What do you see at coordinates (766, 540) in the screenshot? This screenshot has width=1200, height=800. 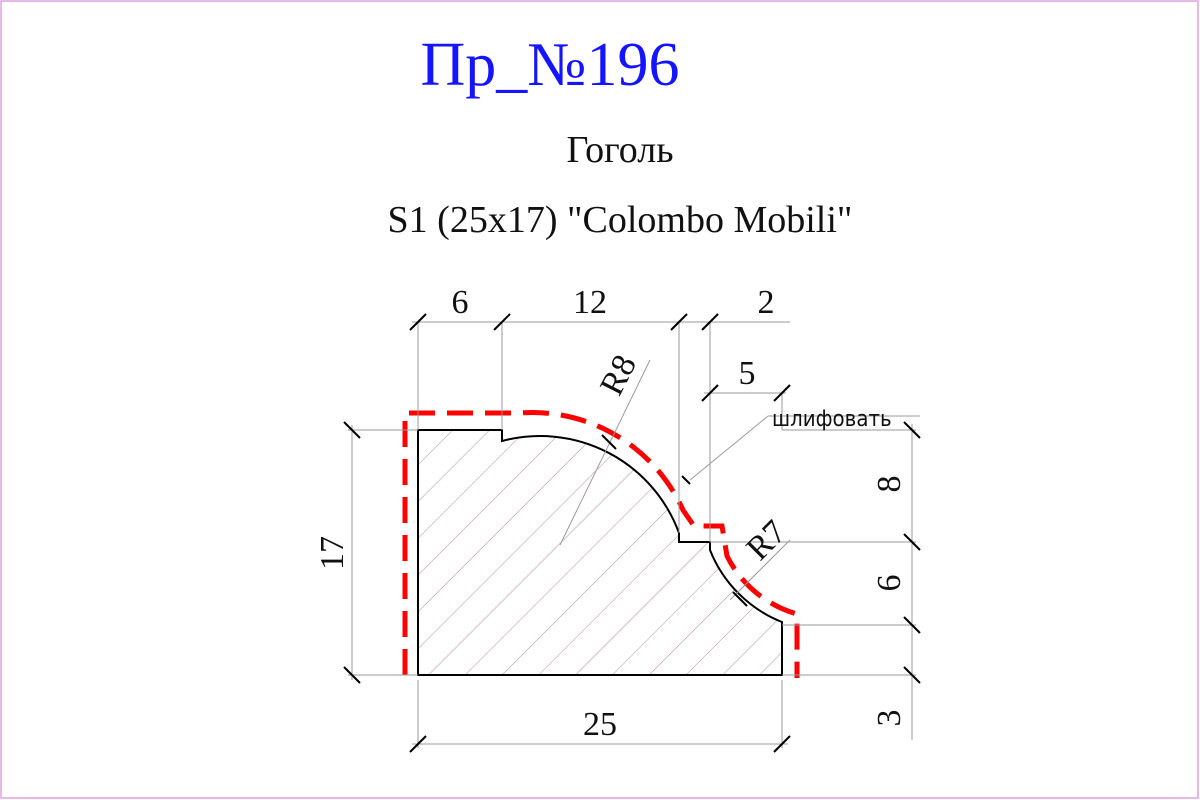 I see `radius-r7: R7` at bounding box center [766, 540].